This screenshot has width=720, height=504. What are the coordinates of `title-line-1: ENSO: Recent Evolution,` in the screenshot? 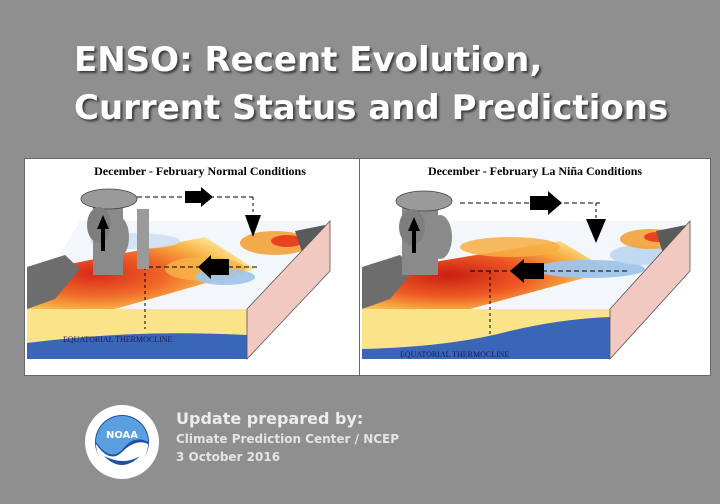 It's located at (308, 60).